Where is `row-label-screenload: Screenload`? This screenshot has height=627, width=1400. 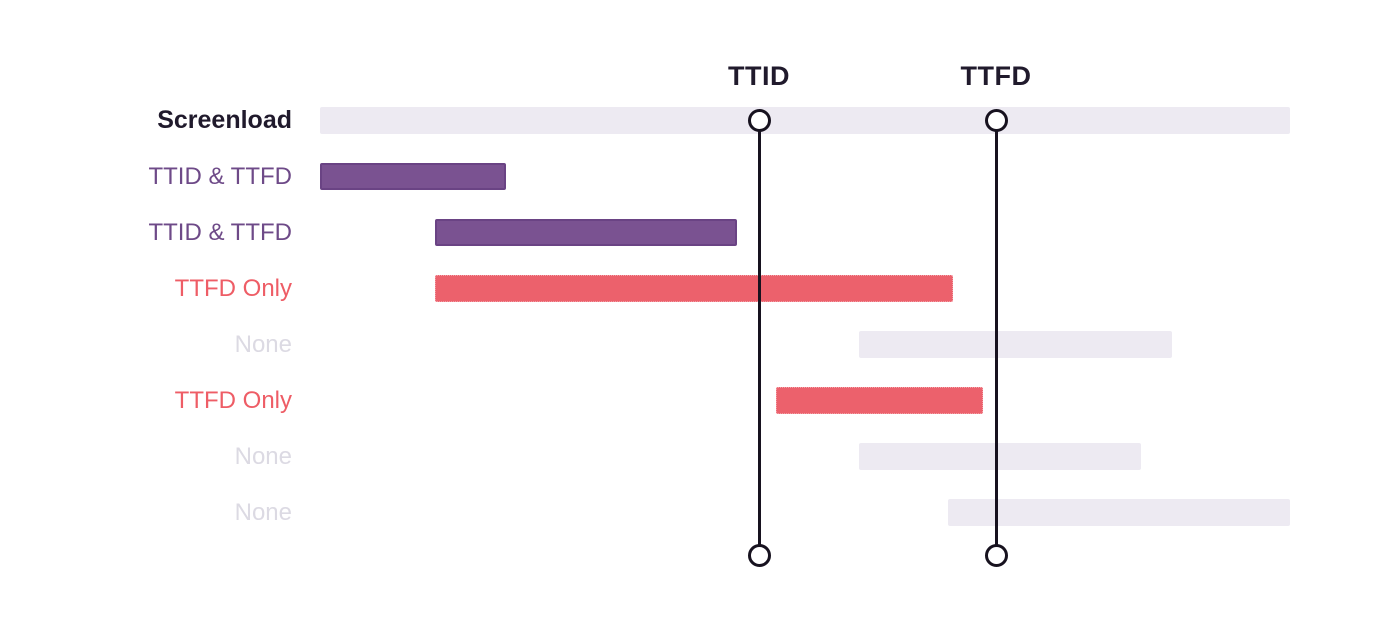
row-label-screenload: Screenload is located at coordinates (224, 120).